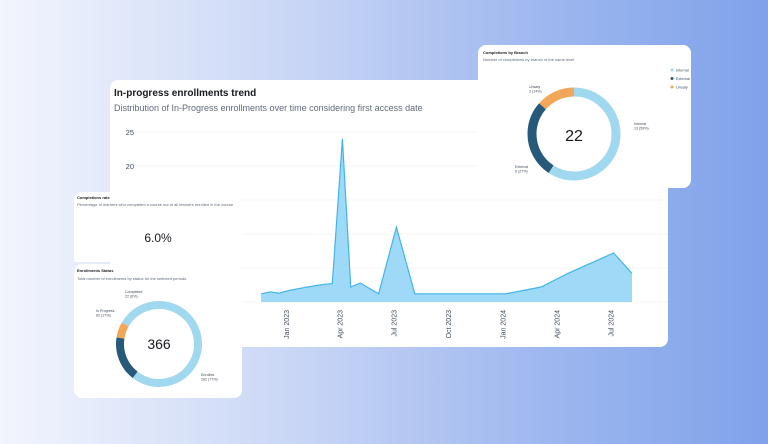  What do you see at coordinates (683, 79) in the screenshot?
I see `legend-label: External` at bounding box center [683, 79].